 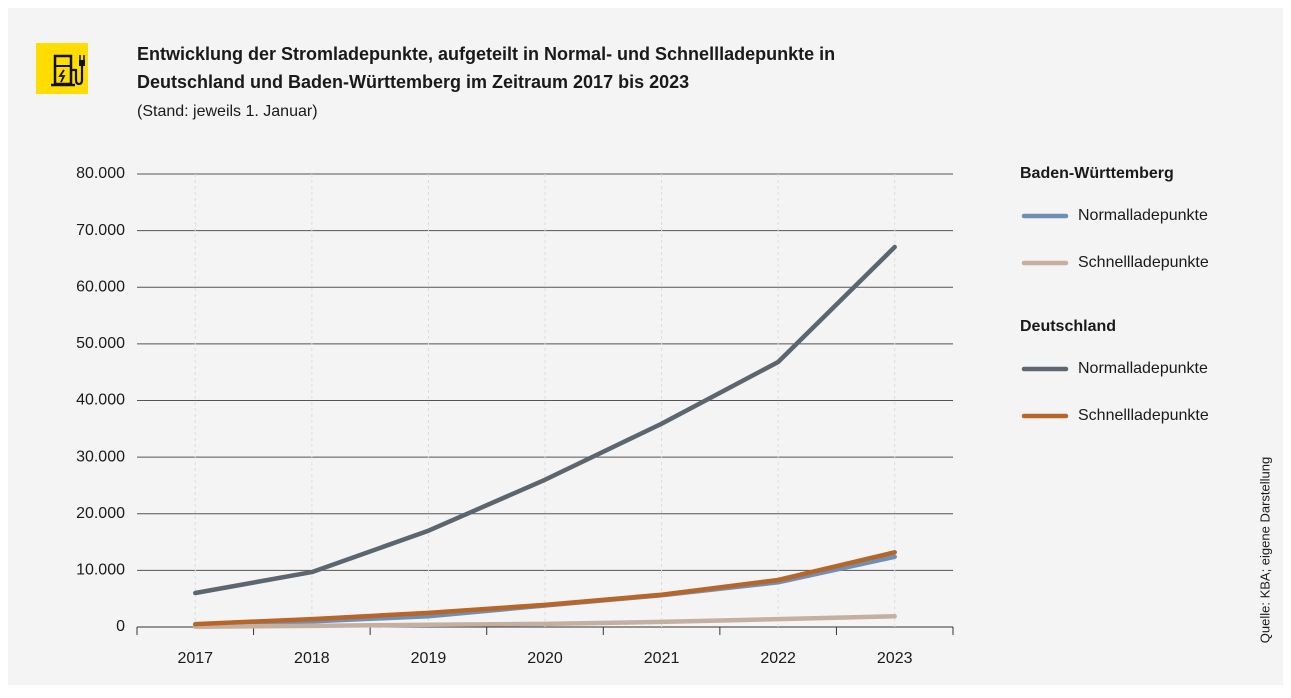 What do you see at coordinates (100, 400) in the screenshot?
I see `y-tick-label: 40.000` at bounding box center [100, 400].